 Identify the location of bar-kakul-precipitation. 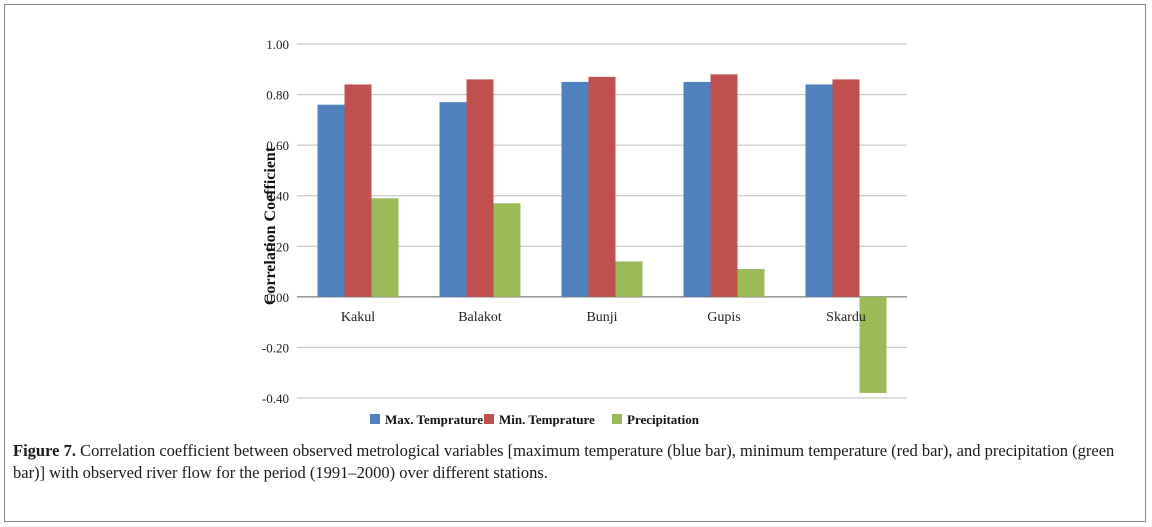
(385, 247).